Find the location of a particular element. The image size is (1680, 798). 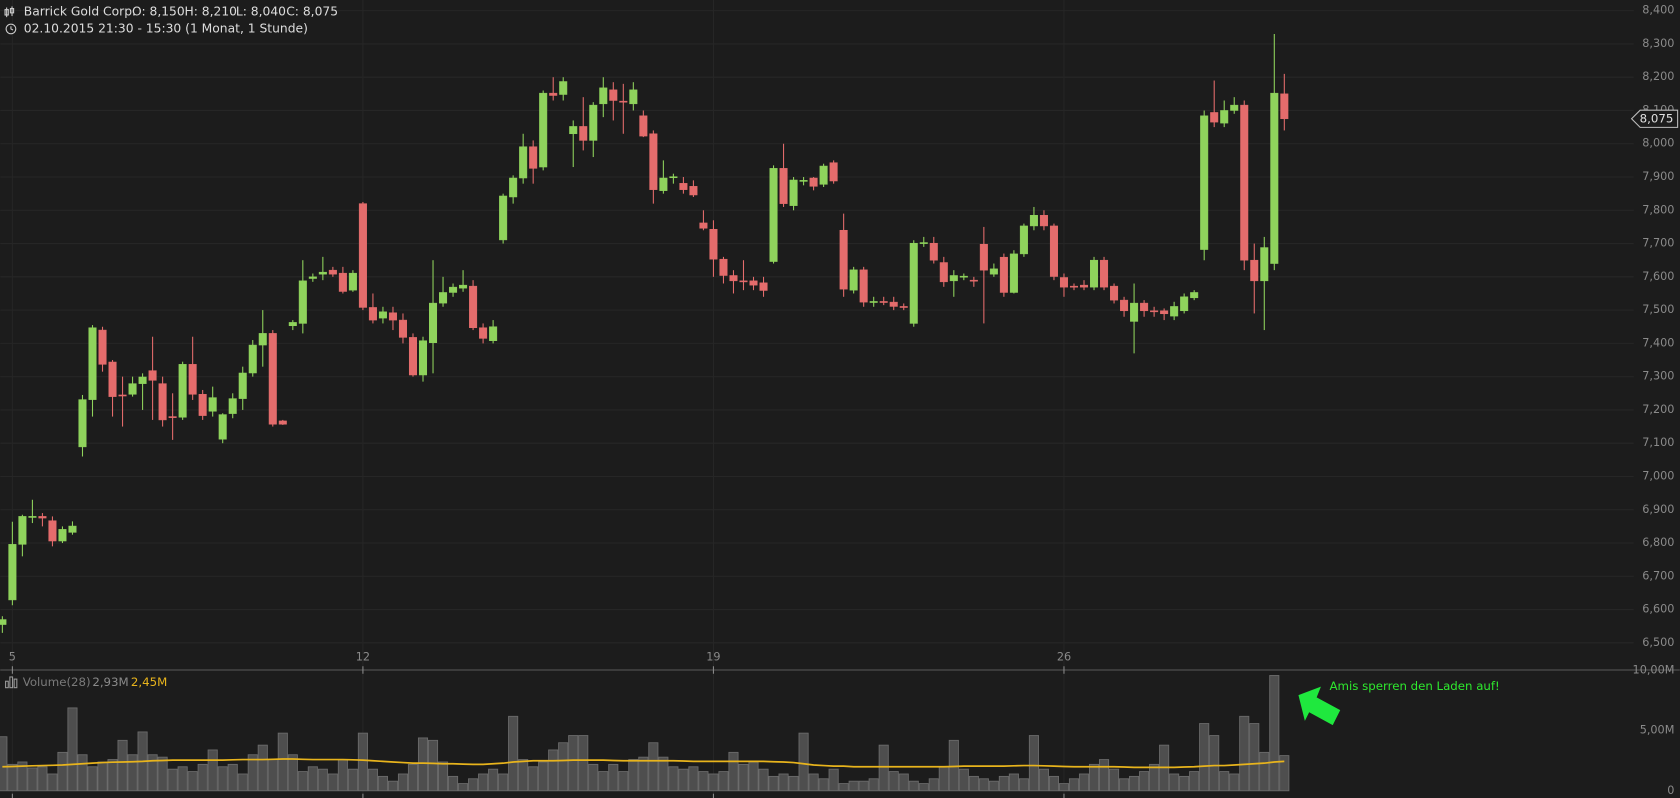

volume-ma-line is located at coordinates (643, 763).